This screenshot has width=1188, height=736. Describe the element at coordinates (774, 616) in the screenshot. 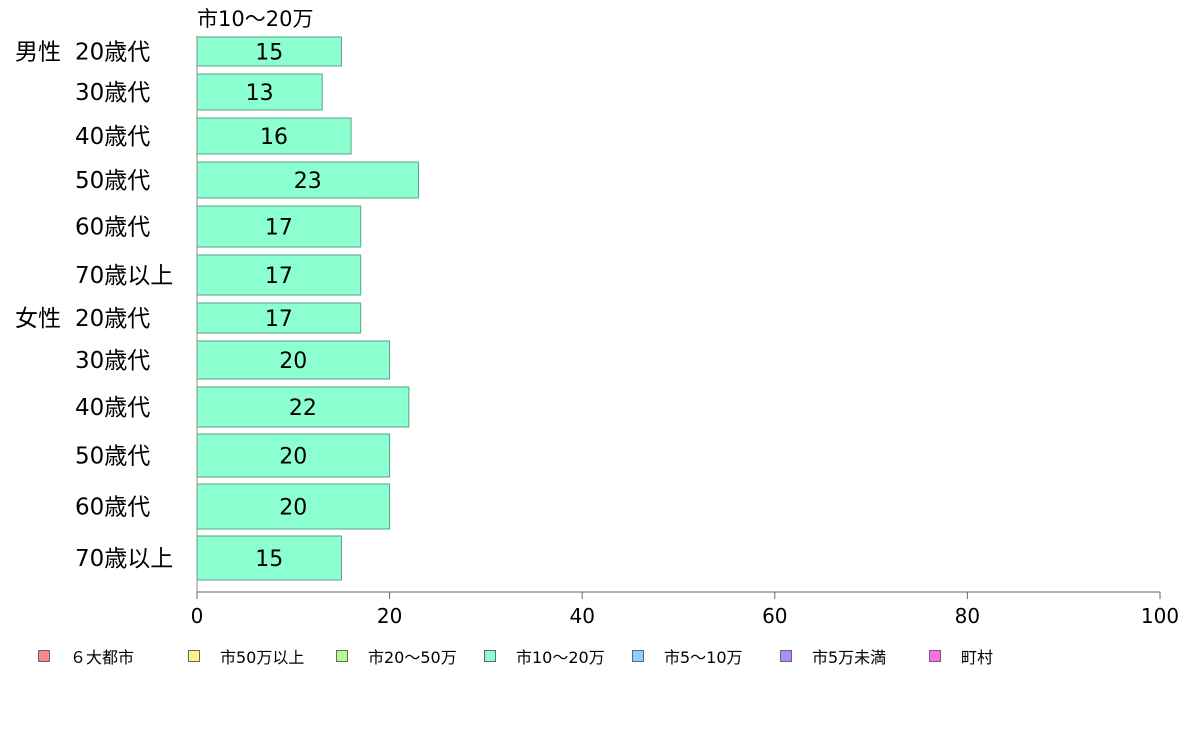

I see `x-tick-label: 60` at that location.